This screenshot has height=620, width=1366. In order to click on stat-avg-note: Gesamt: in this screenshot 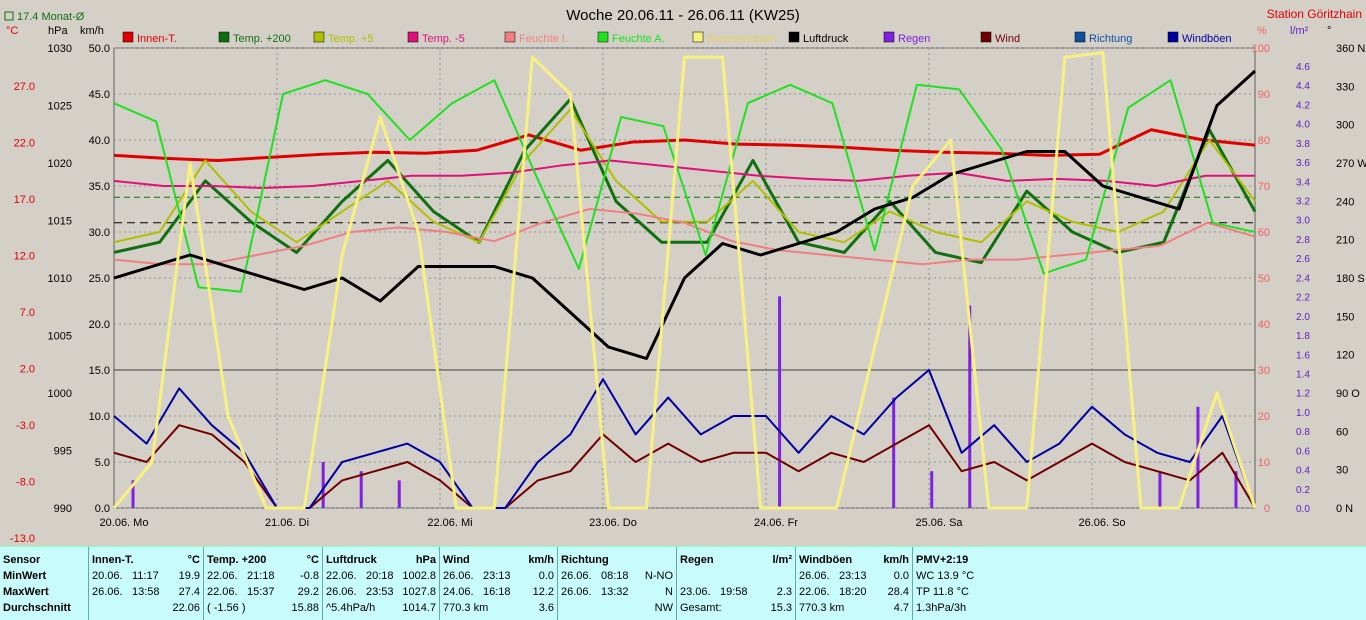, I will do `click(701, 608)`.